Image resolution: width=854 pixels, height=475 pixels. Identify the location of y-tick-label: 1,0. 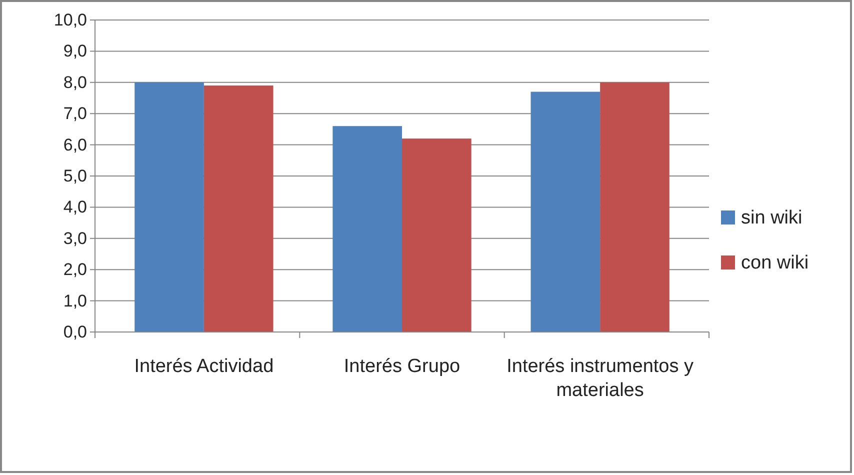
(75, 300).